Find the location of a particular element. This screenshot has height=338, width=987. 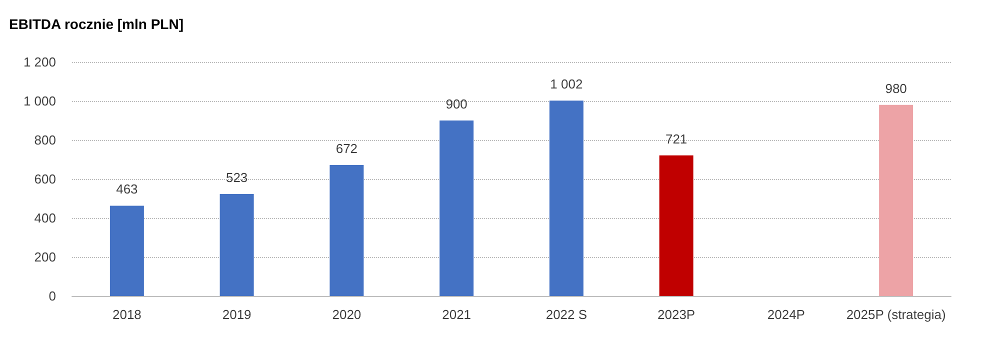

y-tick-label: 1 200 is located at coordinates (39, 62).